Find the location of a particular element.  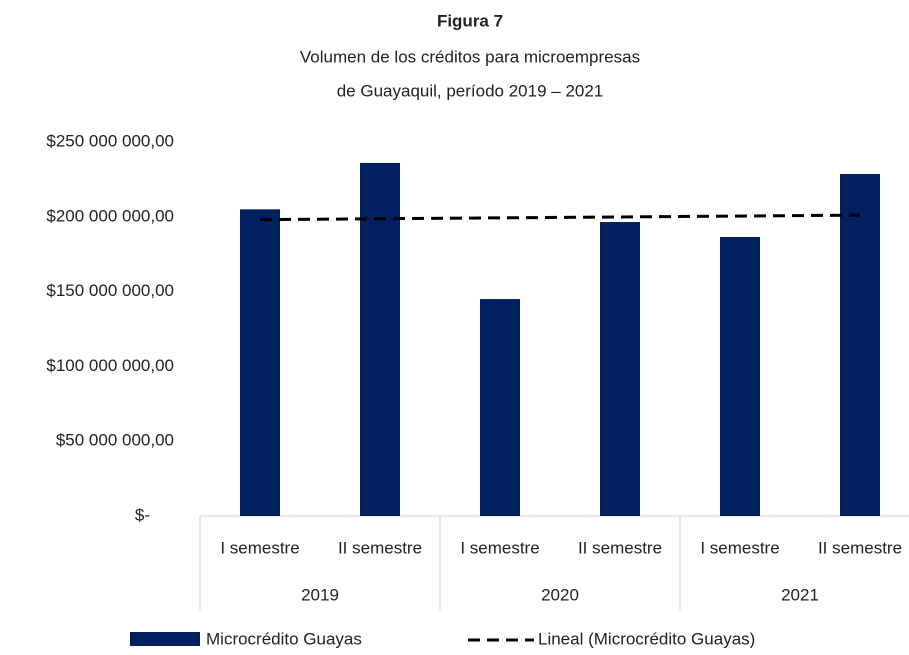

trendline is located at coordinates (560, 217).